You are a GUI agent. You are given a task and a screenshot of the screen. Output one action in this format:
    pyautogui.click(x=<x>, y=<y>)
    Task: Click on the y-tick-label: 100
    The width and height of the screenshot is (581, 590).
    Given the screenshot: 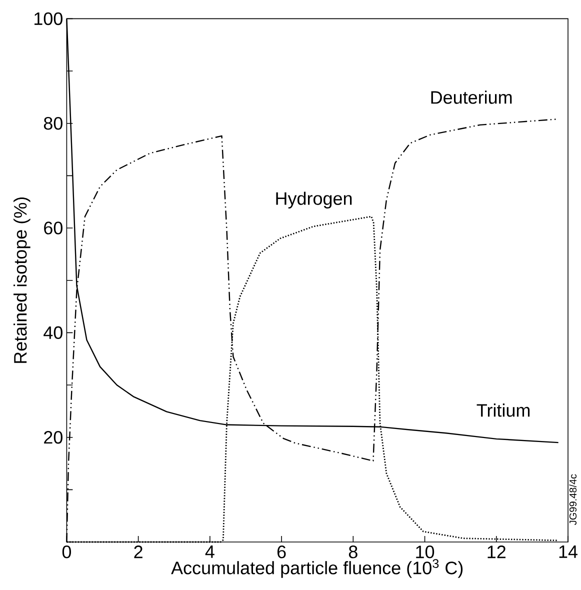 What is the action you would take?
    pyautogui.click(x=48, y=19)
    